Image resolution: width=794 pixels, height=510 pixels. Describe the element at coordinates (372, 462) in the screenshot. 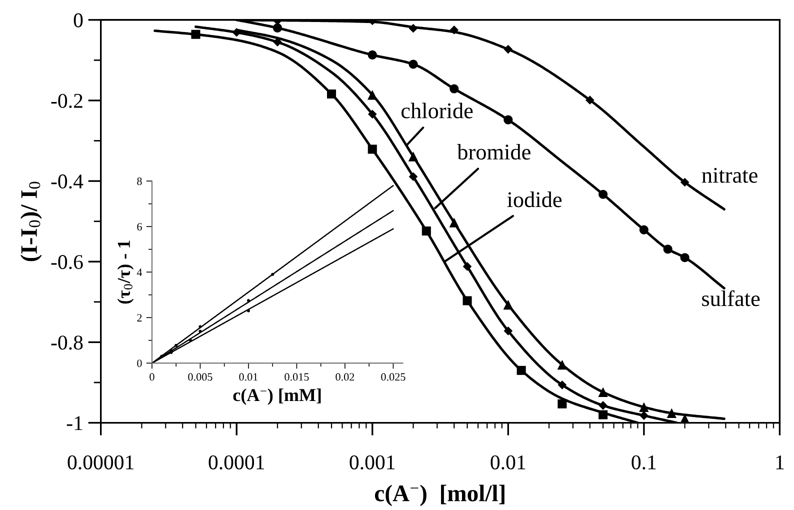

I see `x-tick-label: 0.001` at that location.